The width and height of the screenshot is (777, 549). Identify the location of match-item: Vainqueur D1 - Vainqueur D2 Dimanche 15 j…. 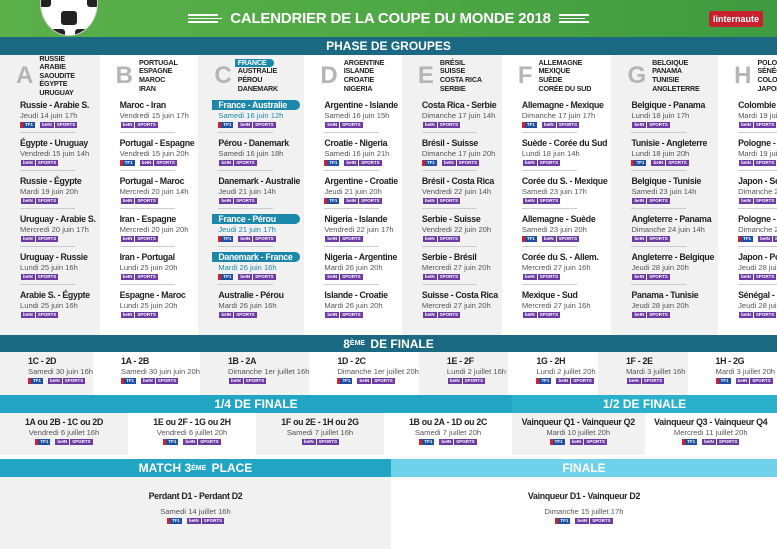
(584, 507).